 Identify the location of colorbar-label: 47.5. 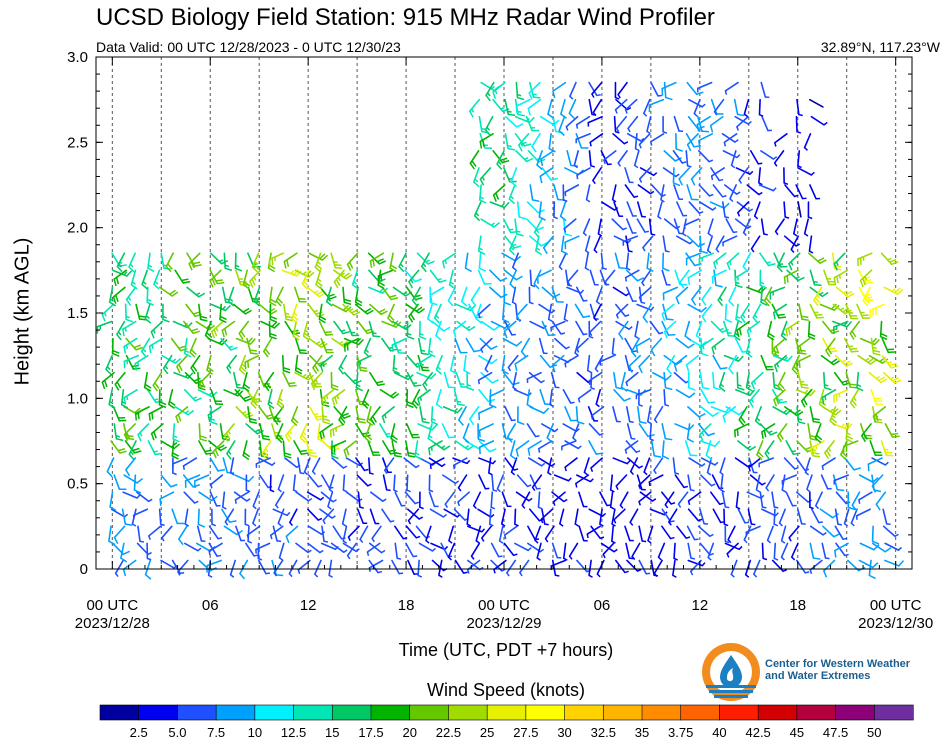
(835, 732).